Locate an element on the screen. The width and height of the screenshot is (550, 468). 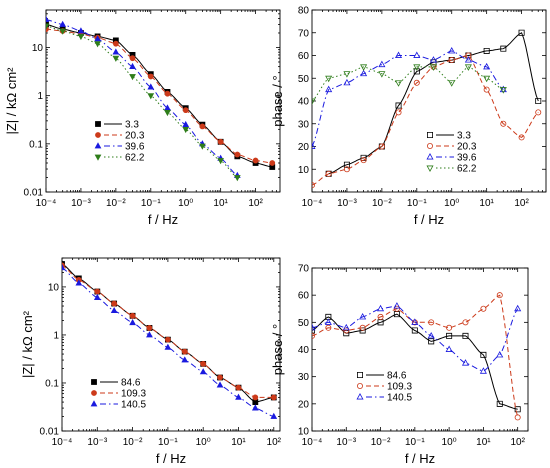
series-line-109.3 is located at coordinates (415, 356).